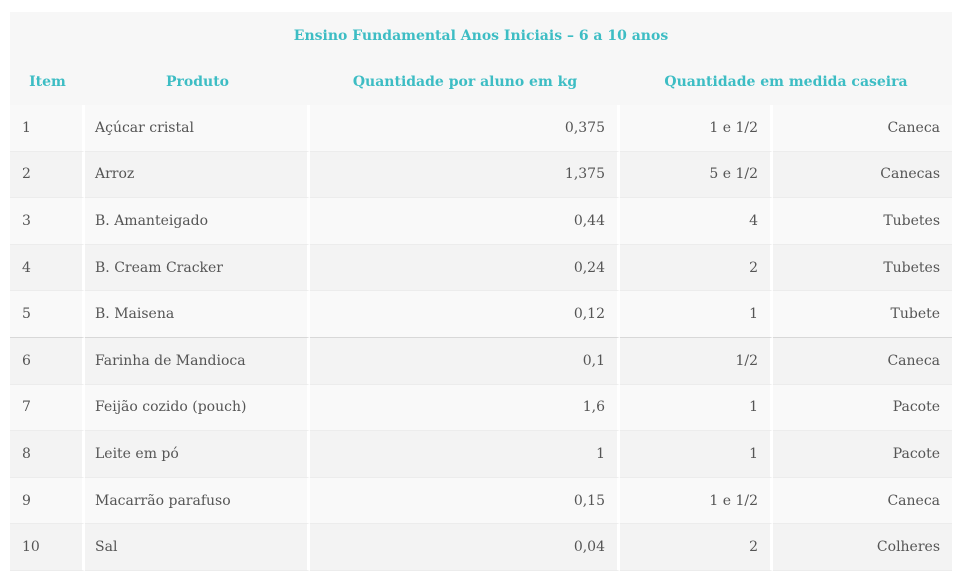 The height and width of the screenshot is (571, 960). I want to click on cell-kg: 0,375, so click(465, 128).